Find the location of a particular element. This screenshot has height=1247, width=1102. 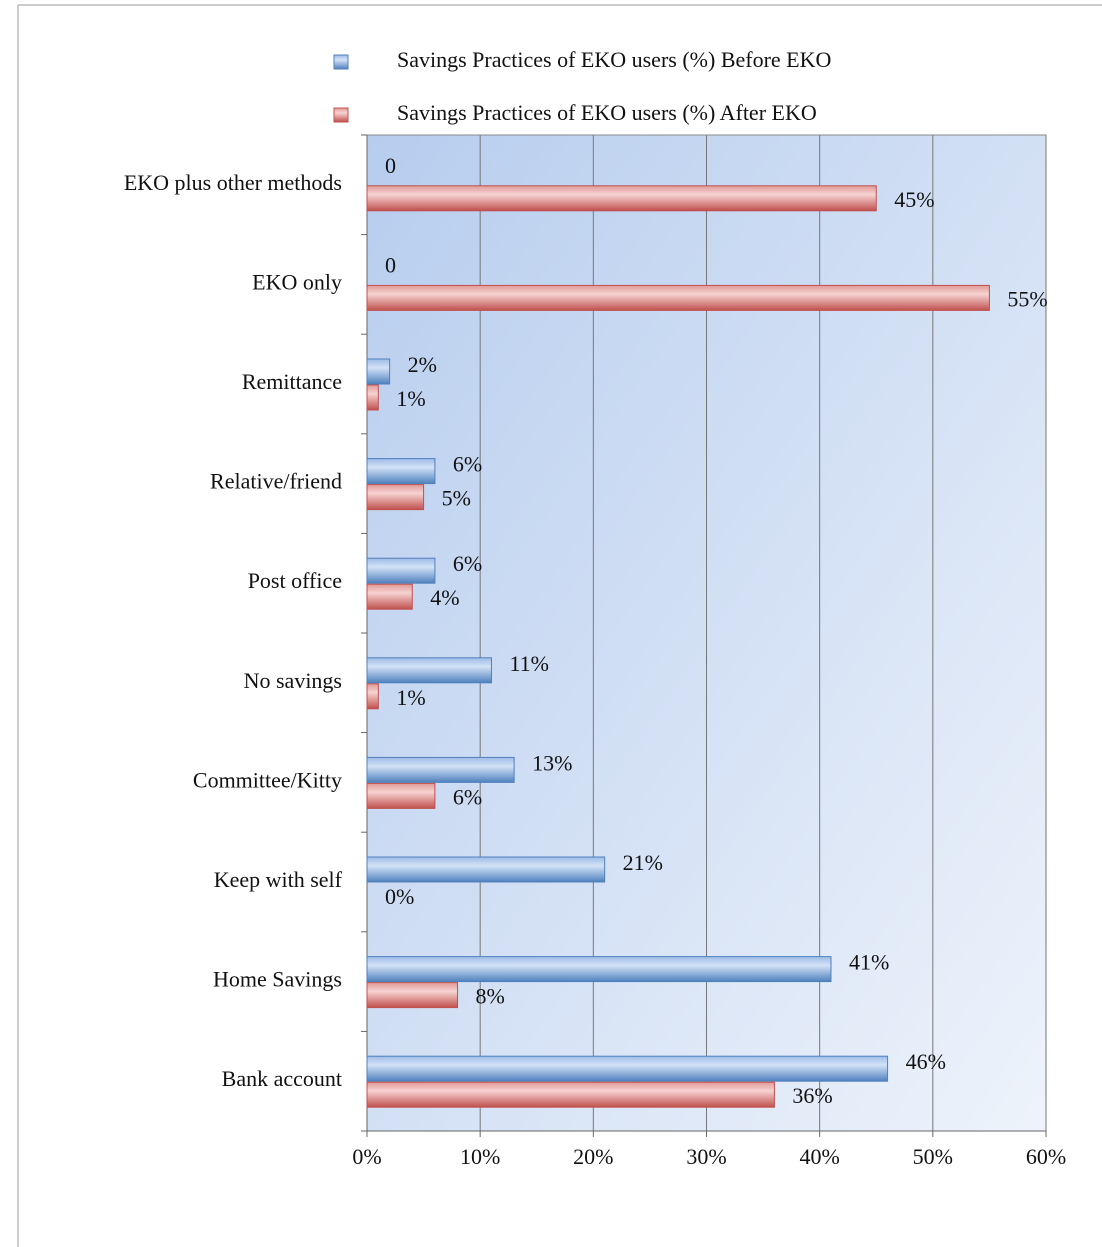

value-label: 0% is located at coordinates (399, 896).